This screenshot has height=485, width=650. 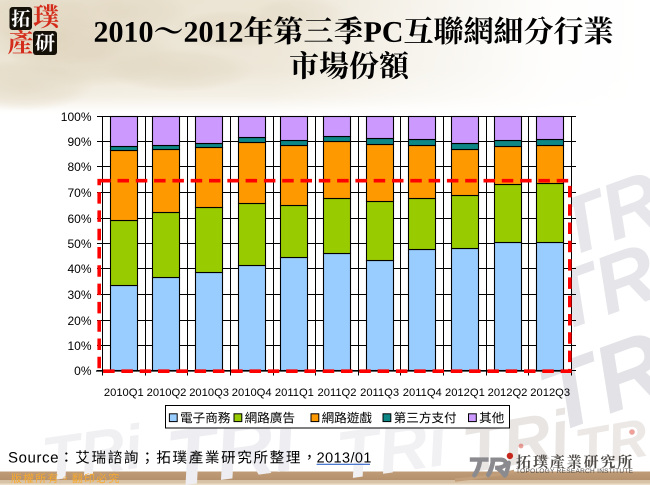 I want to click on svg-text: TOPOLOGY RESEARCH INSTITUTE, so click(x=575, y=471).